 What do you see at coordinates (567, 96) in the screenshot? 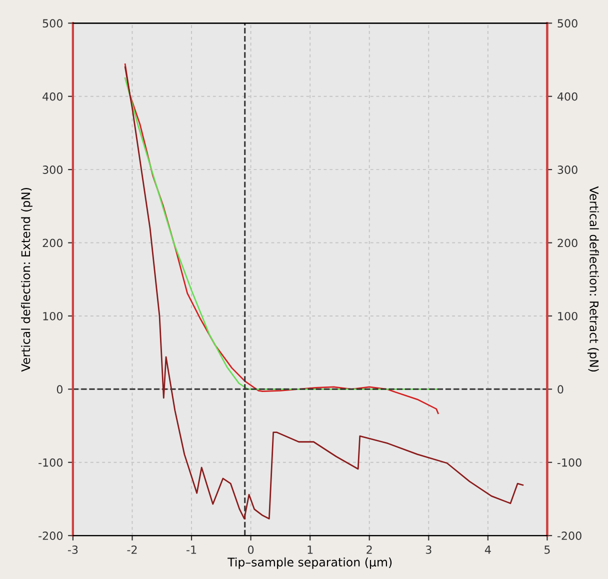
I see `y2-tick-label: 400` at bounding box center [567, 96].